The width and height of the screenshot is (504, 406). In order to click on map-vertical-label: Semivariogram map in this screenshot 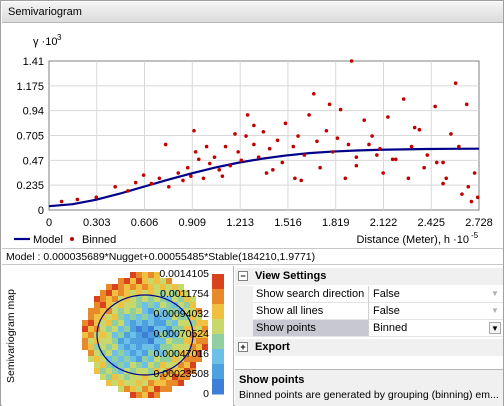, I will do `click(11, 336)`.